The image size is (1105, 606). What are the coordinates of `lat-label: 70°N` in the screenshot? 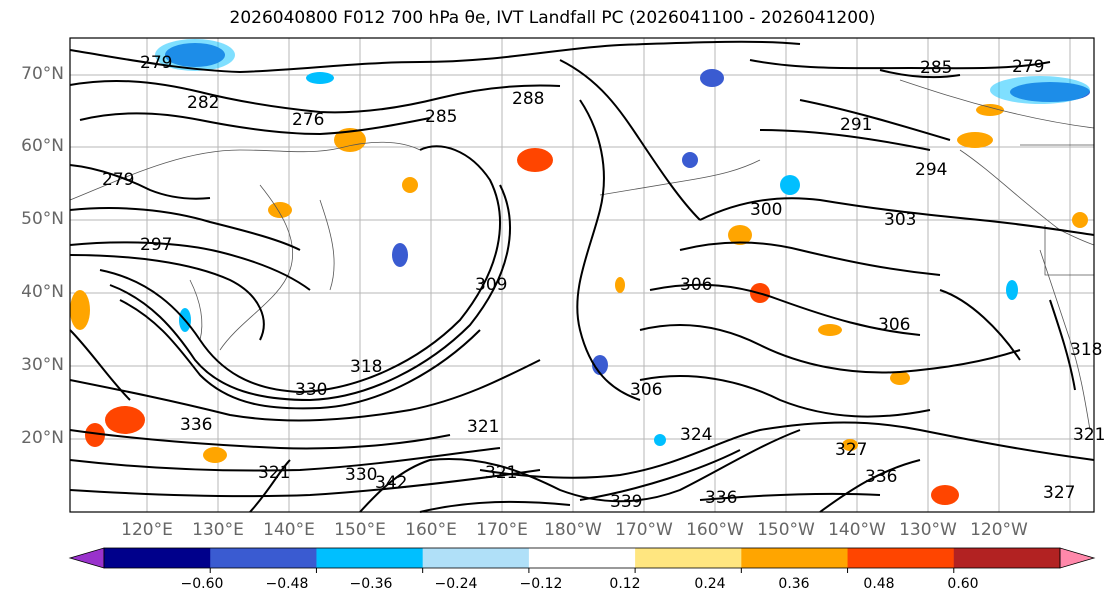 It's located at (42, 74).